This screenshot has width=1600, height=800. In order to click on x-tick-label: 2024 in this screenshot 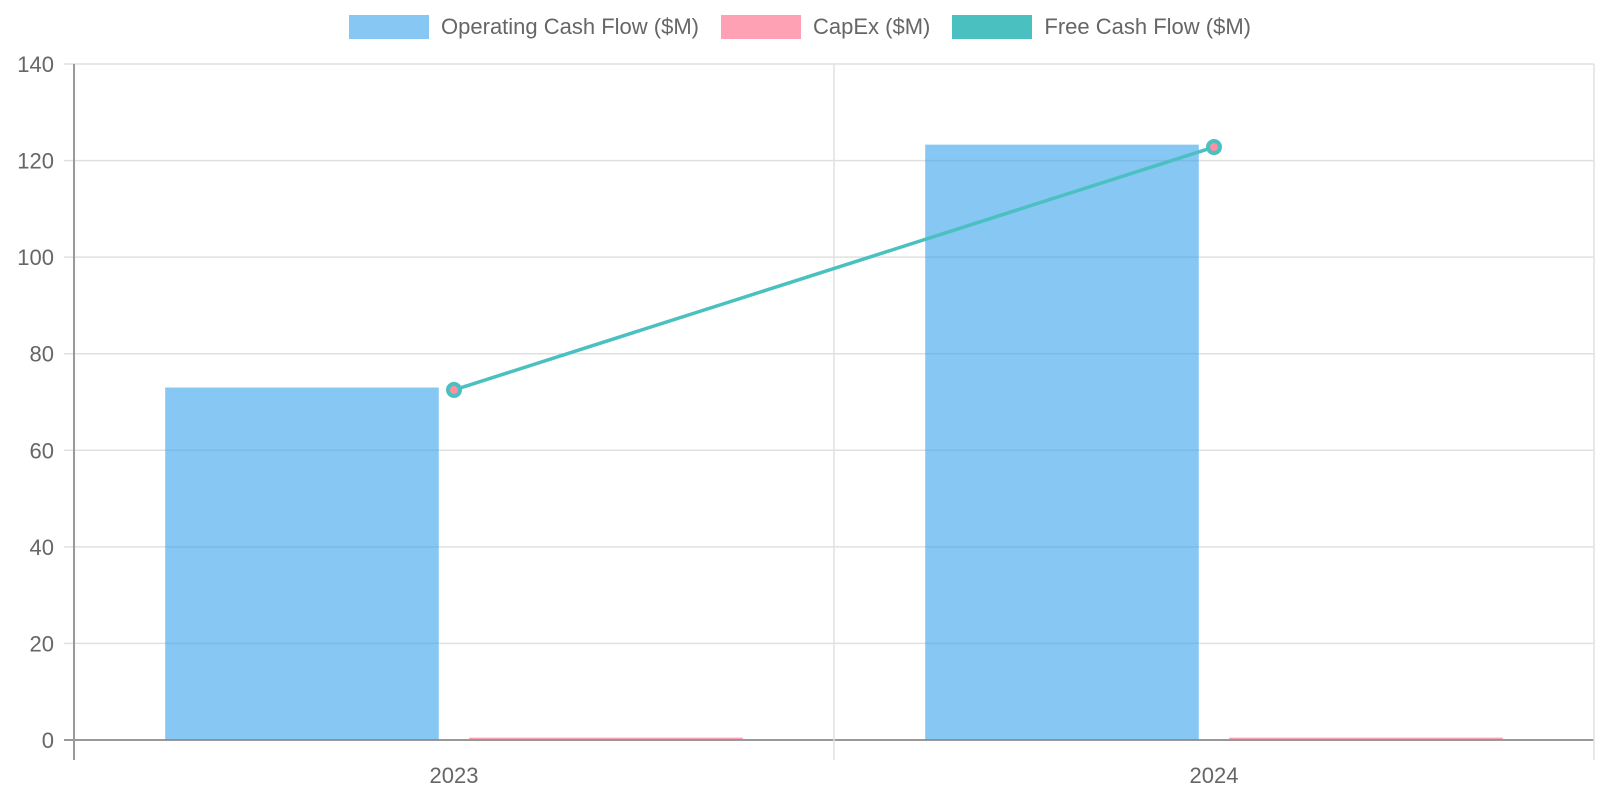, I will do `click(1214, 775)`.